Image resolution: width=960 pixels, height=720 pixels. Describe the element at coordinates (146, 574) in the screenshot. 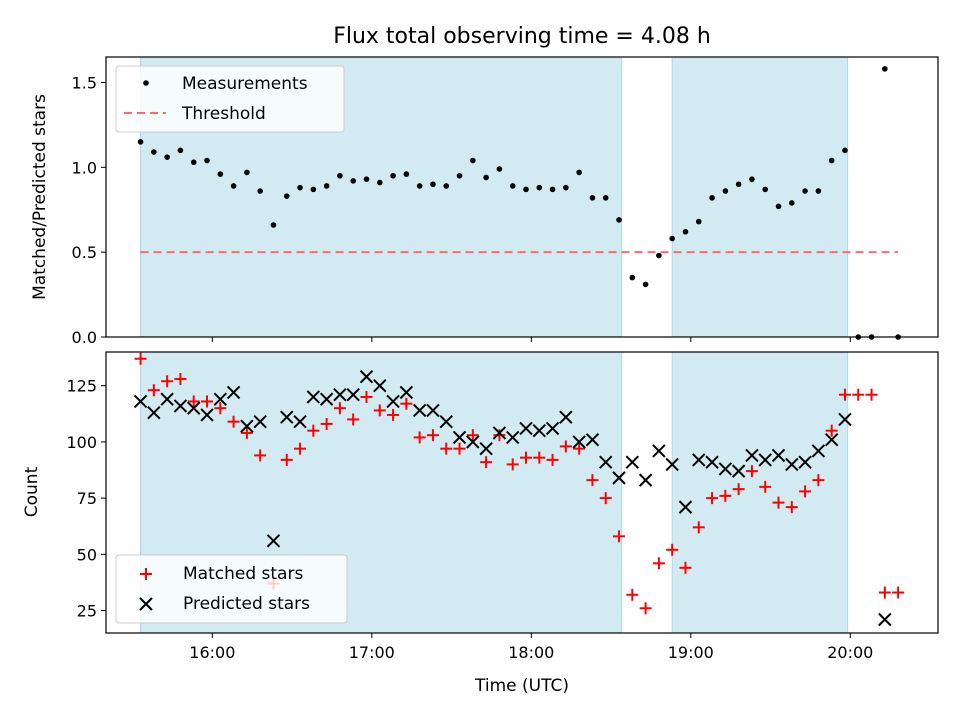

I see `legend-plus` at that location.